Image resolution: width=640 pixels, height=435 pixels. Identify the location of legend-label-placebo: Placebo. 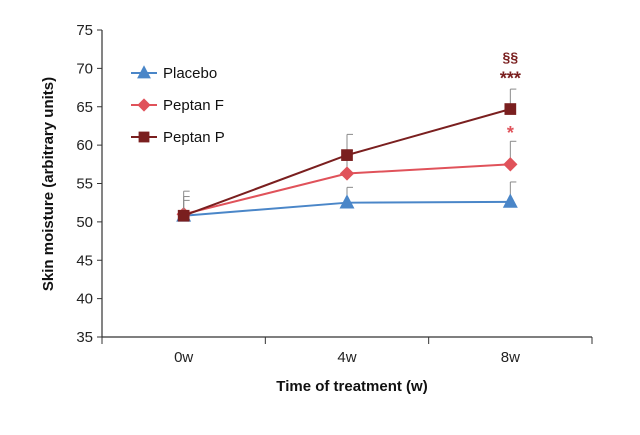
(190, 73).